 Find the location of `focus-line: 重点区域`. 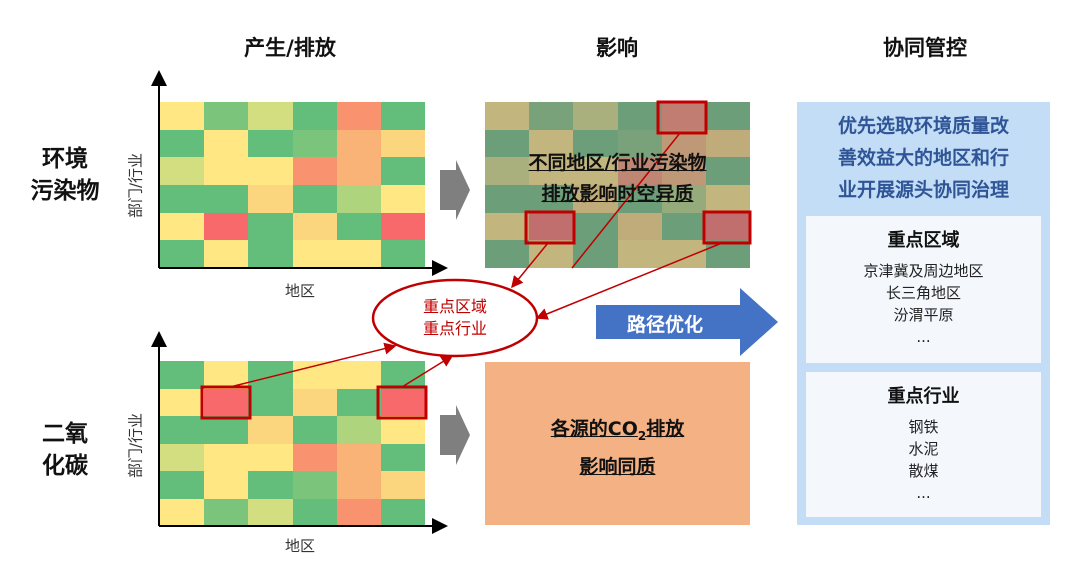

focus-line: 重点区域 is located at coordinates (454, 306).